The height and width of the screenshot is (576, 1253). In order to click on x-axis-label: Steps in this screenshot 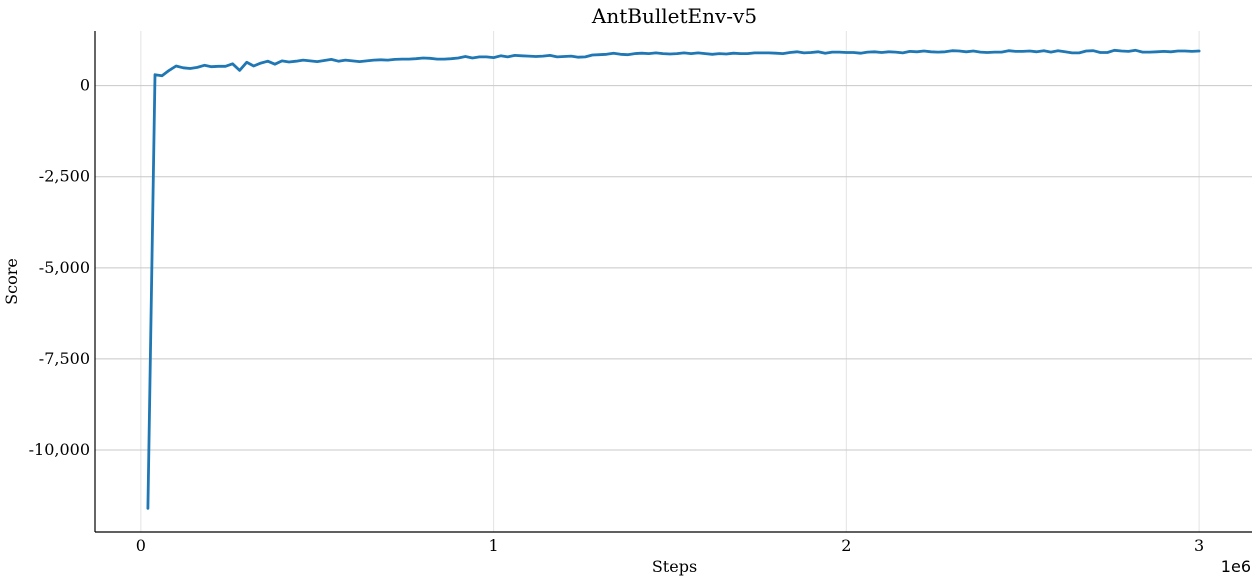, I will do `click(674, 566)`.